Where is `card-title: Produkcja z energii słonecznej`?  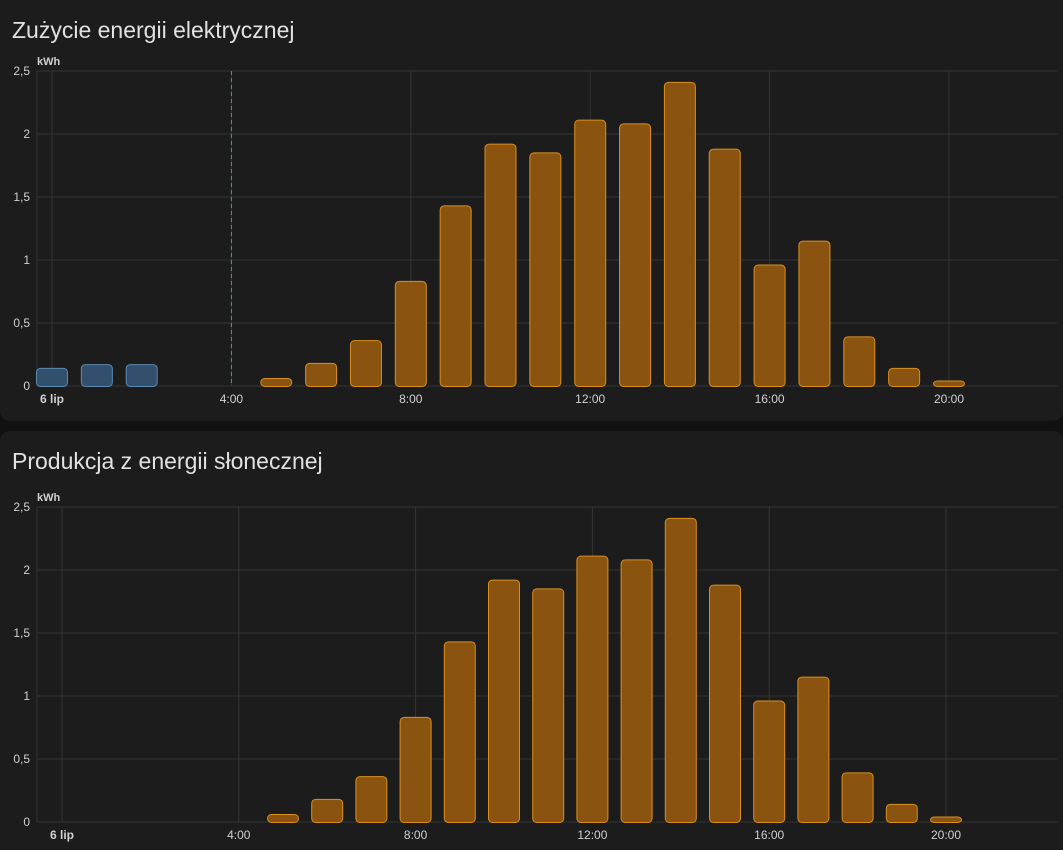 card-title: Produkcja z energii słonecznej is located at coordinates (167, 461).